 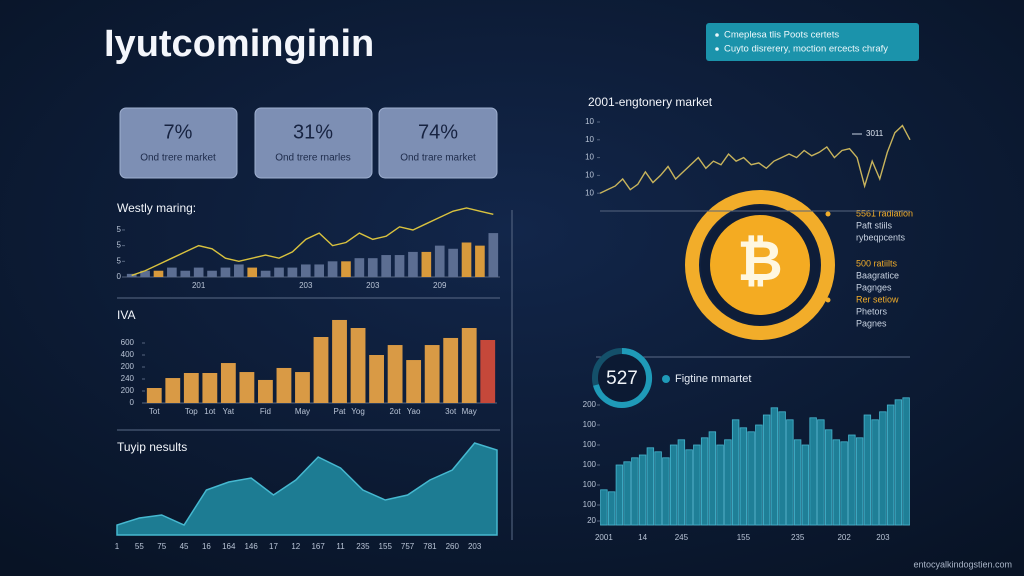 What do you see at coordinates (682, 537) in the screenshot?
I see `x-tick-label: 245` at bounding box center [682, 537].